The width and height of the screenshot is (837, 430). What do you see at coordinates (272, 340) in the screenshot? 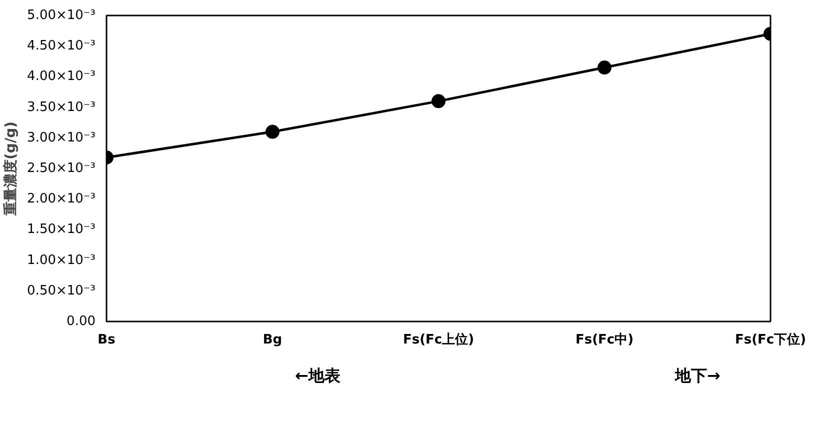
I see `x-tick-label: Bg` at bounding box center [272, 340].